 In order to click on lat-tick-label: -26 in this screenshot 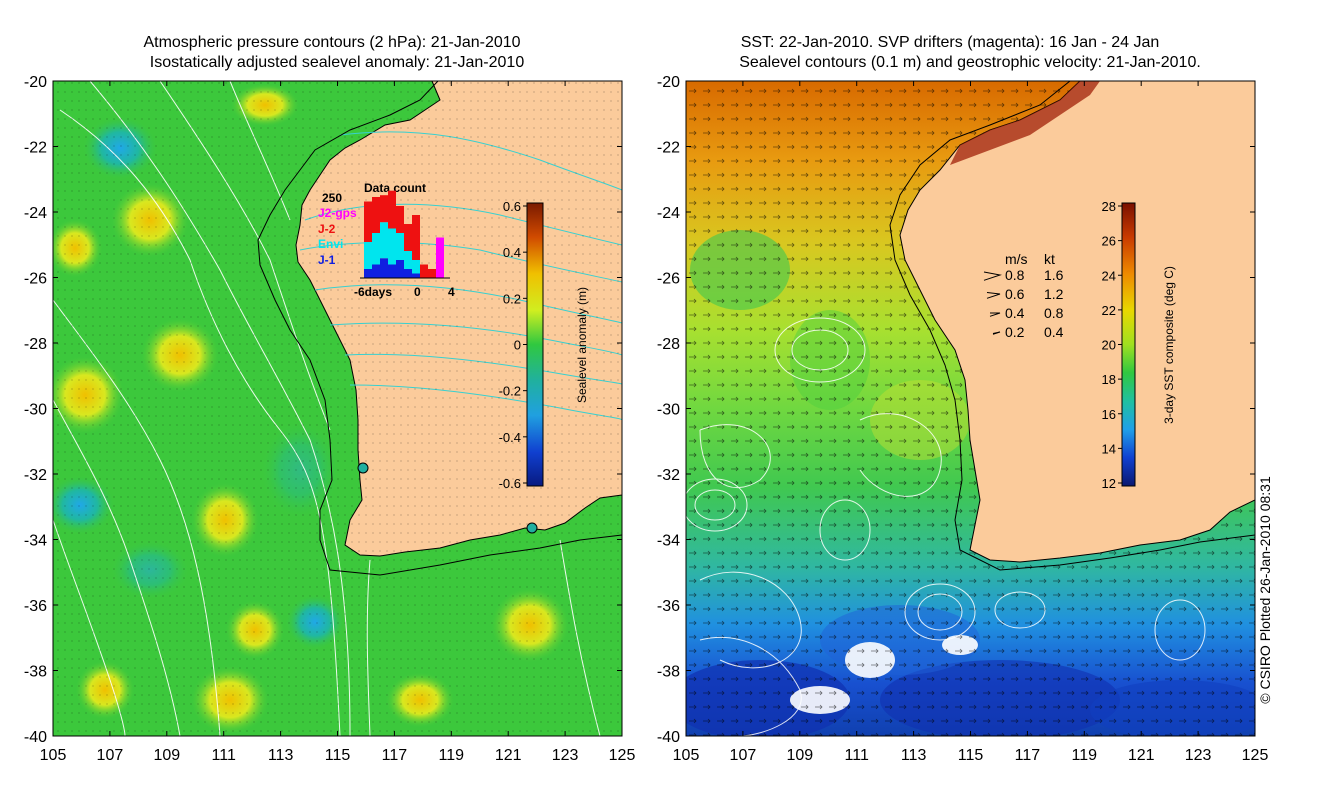, I will do `click(668, 279)`.